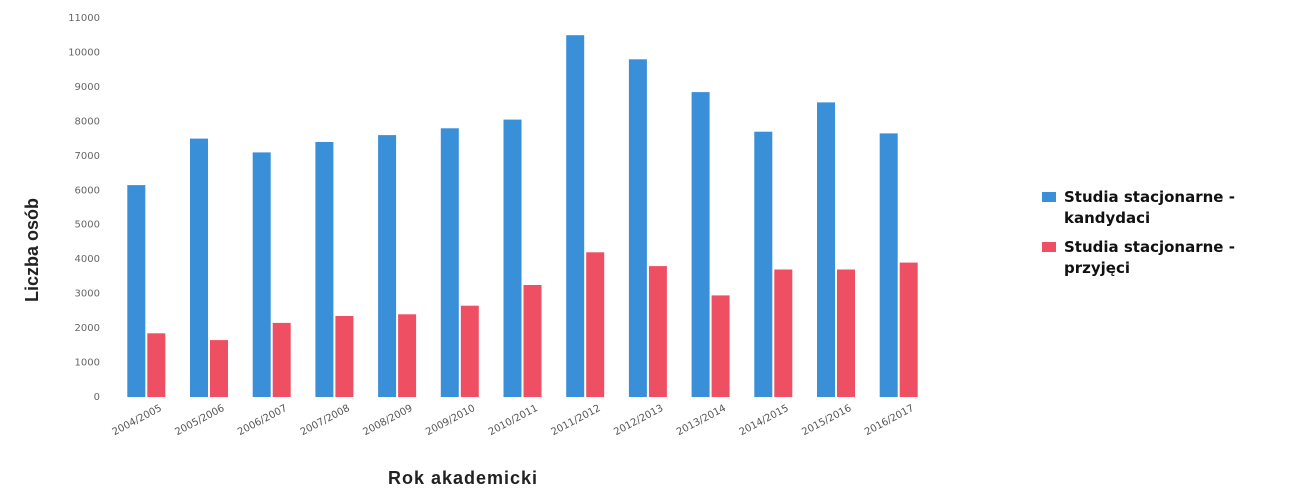 This screenshot has width=1296, height=491. Describe the element at coordinates (84, 18) in the screenshot. I see `y-tick-label: 11000` at that location.